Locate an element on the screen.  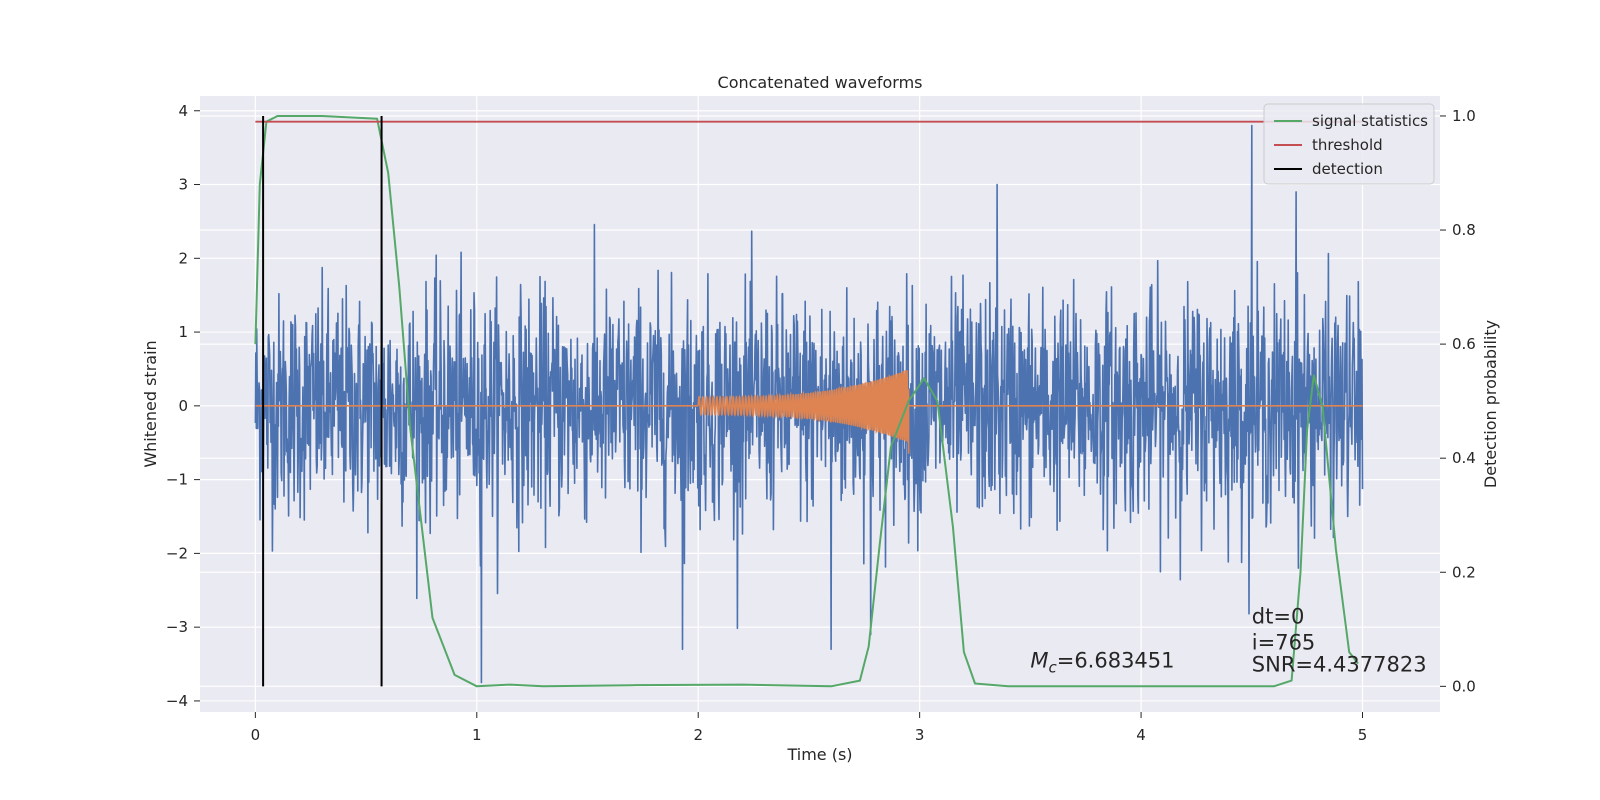
y-tick-label: −4 is located at coordinates (177, 701).